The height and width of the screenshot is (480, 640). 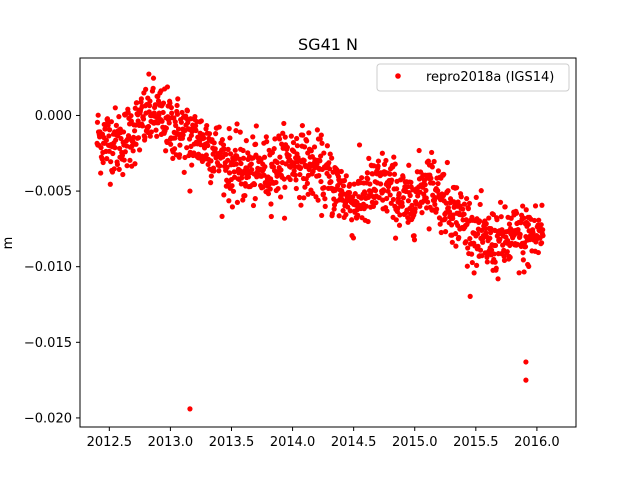 What do you see at coordinates (415, 442) in the screenshot?
I see `x-tick-label: 2015.0` at bounding box center [415, 442].